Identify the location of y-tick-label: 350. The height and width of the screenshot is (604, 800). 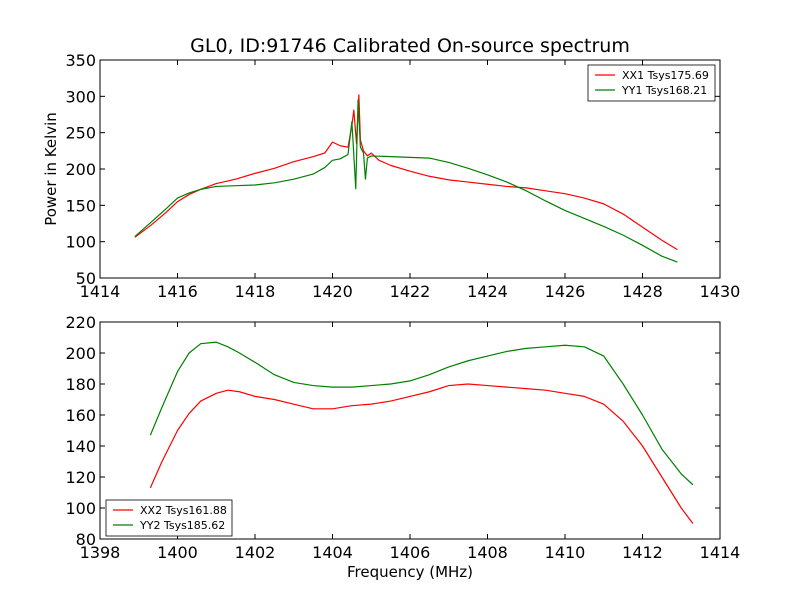
(80, 60).